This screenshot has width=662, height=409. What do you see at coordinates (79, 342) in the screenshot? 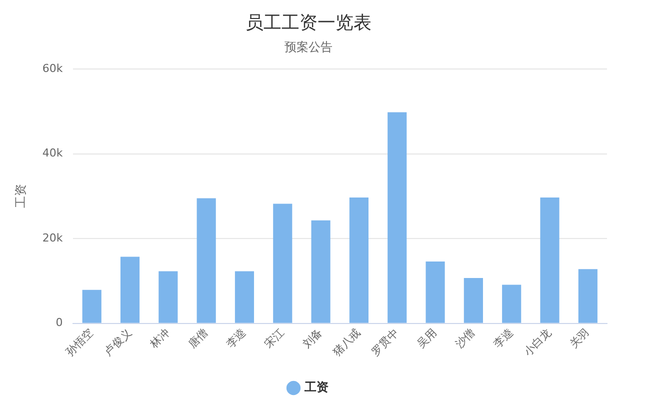
I see `x-tick-label: 孙悟空` at bounding box center [79, 342].